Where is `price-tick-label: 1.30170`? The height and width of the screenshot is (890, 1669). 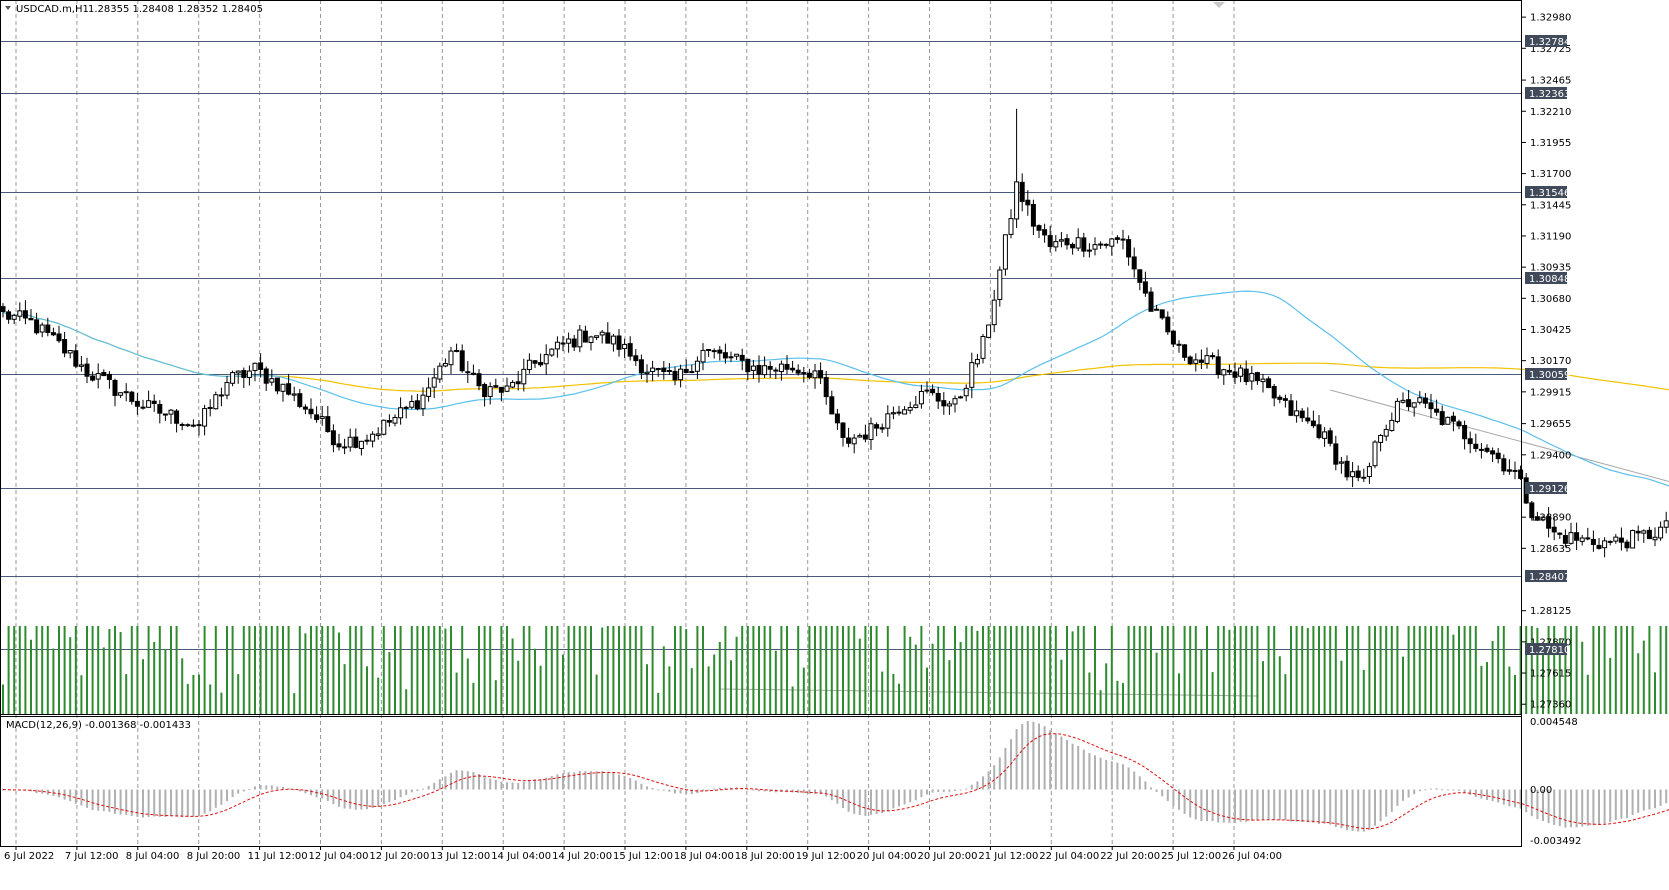
price-tick-label: 1.30170 is located at coordinates (1550, 361).